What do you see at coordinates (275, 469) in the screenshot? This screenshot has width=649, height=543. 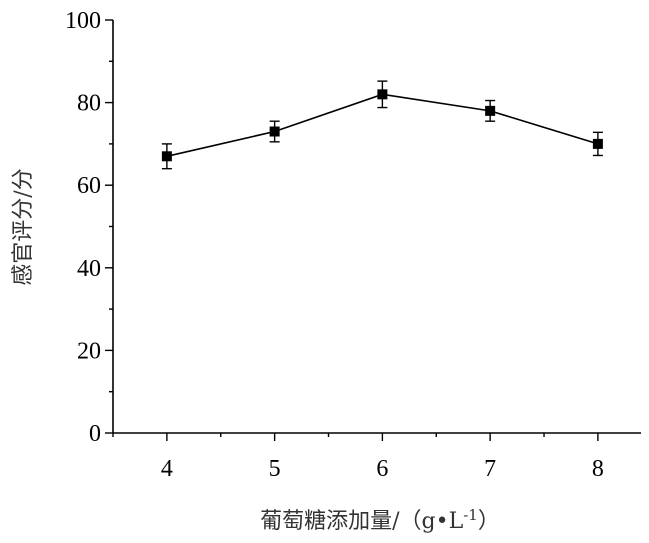 I see `x-tick-label: 5` at bounding box center [275, 469].